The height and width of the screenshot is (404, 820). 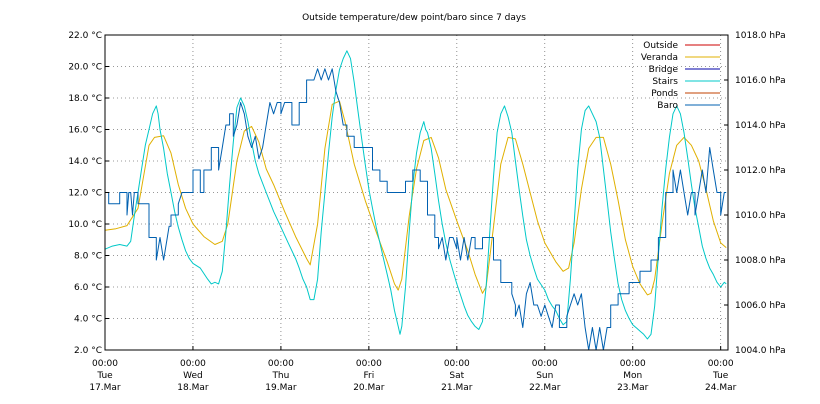 I want to click on x-tick-label: Wed, so click(x=193, y=376).